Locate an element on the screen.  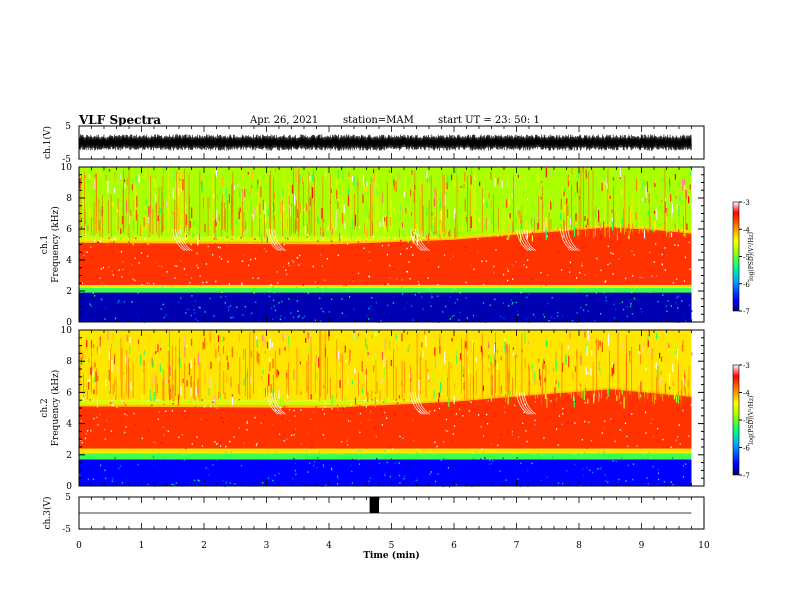
whistler-trace is located at coordinates (530, 403).